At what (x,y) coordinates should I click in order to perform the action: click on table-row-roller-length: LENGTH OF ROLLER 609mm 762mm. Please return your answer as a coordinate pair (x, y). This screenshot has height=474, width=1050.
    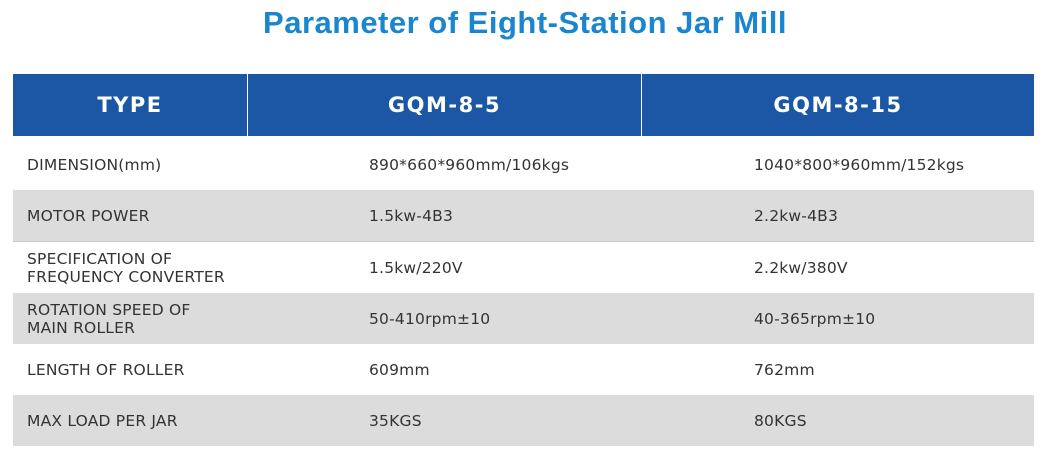
    Looking at the image, I should click on (523, 369).